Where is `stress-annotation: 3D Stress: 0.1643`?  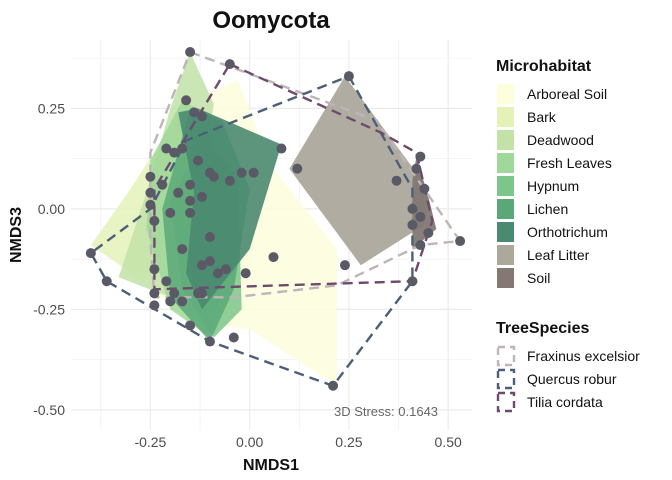 stress-annotation: 3D Stress: 0.1643 is located at coordinates (386, 411).